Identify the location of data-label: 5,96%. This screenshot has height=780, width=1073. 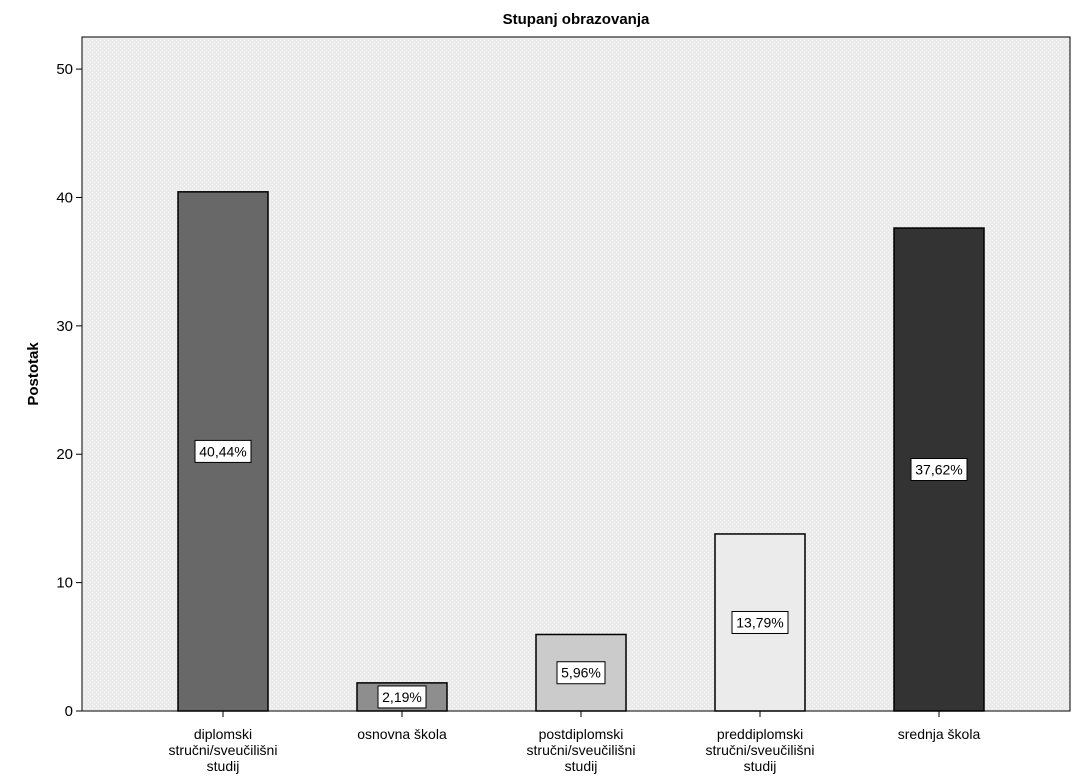
(581, 673).